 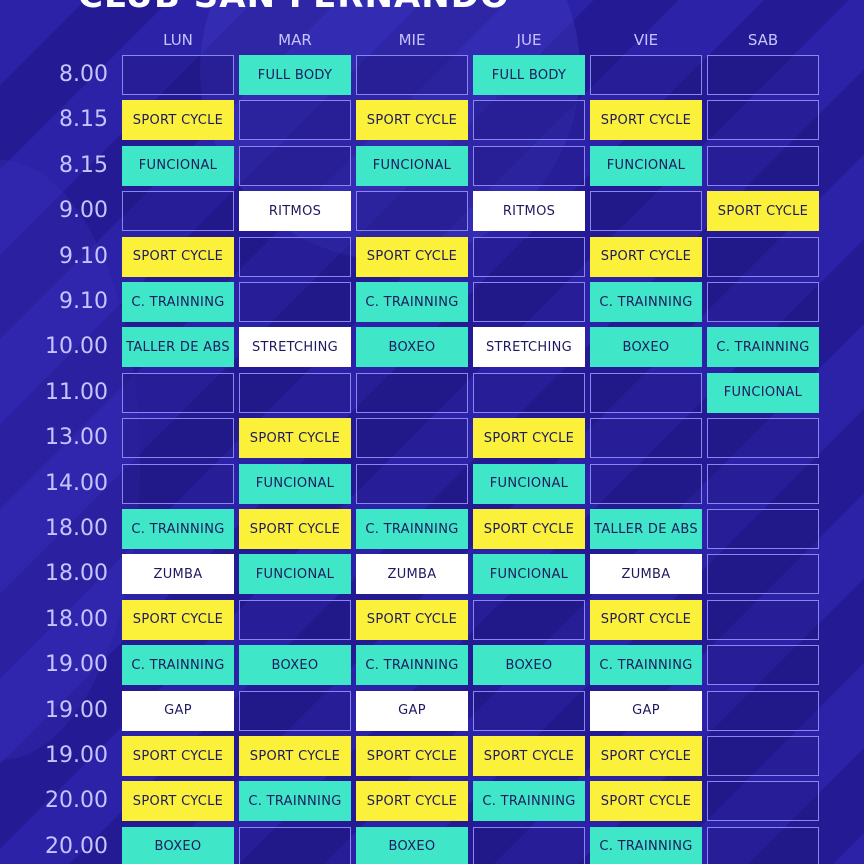 What do you see at coordinates (76, 438) in the screenshot?
I see `time-label: 13.00` at bounding box center [76, 438].